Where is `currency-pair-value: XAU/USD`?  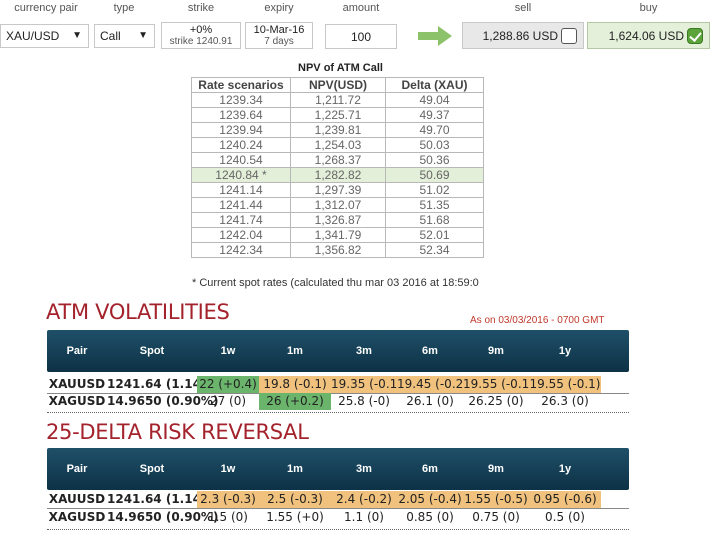
currency-pair-value: XAU/USD is located at coordinates (33, 36).